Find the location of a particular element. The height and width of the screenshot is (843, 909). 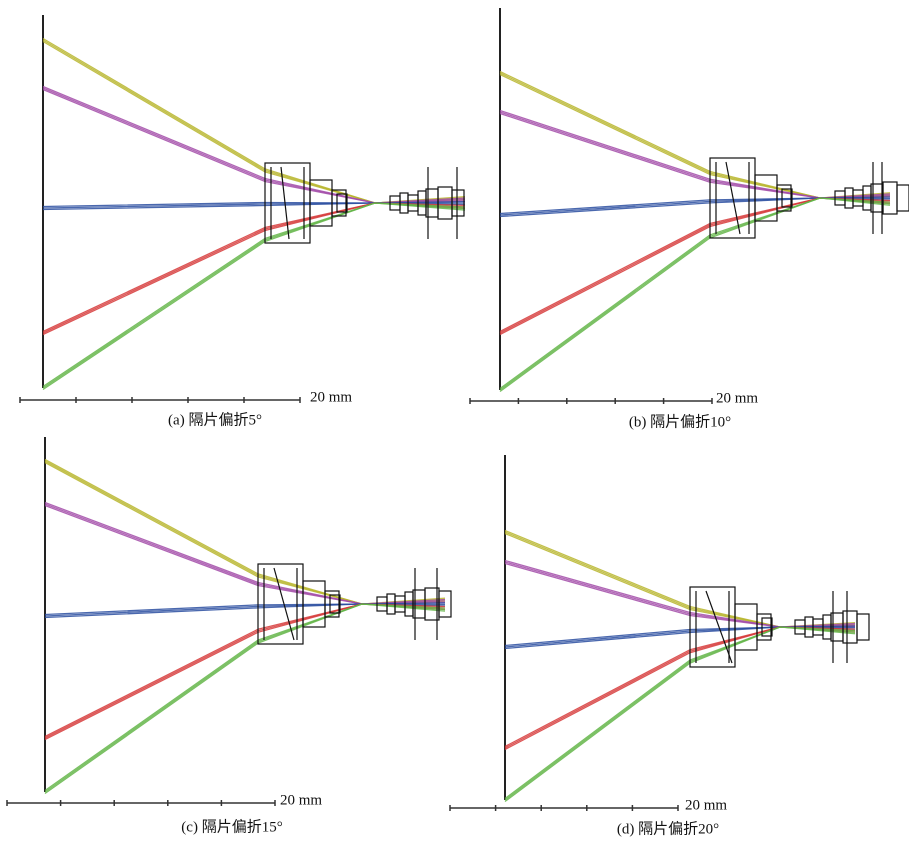

caption: (a) 隔片偏折5° is located at coordinates (215, 419).